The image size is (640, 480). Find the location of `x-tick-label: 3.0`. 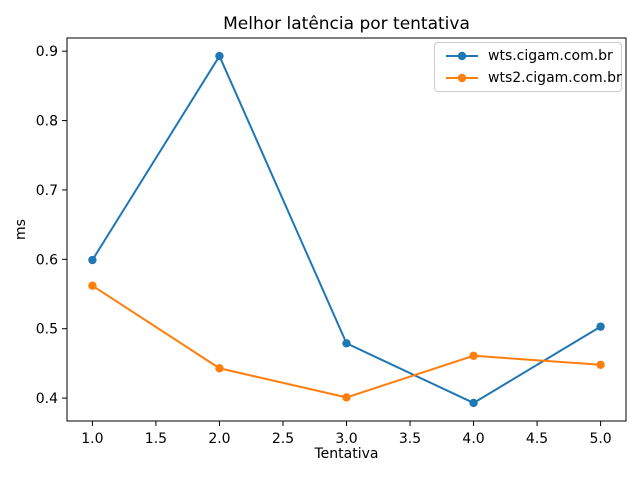

x-tick-label: 3.0 is located at coordinates (346, 439).